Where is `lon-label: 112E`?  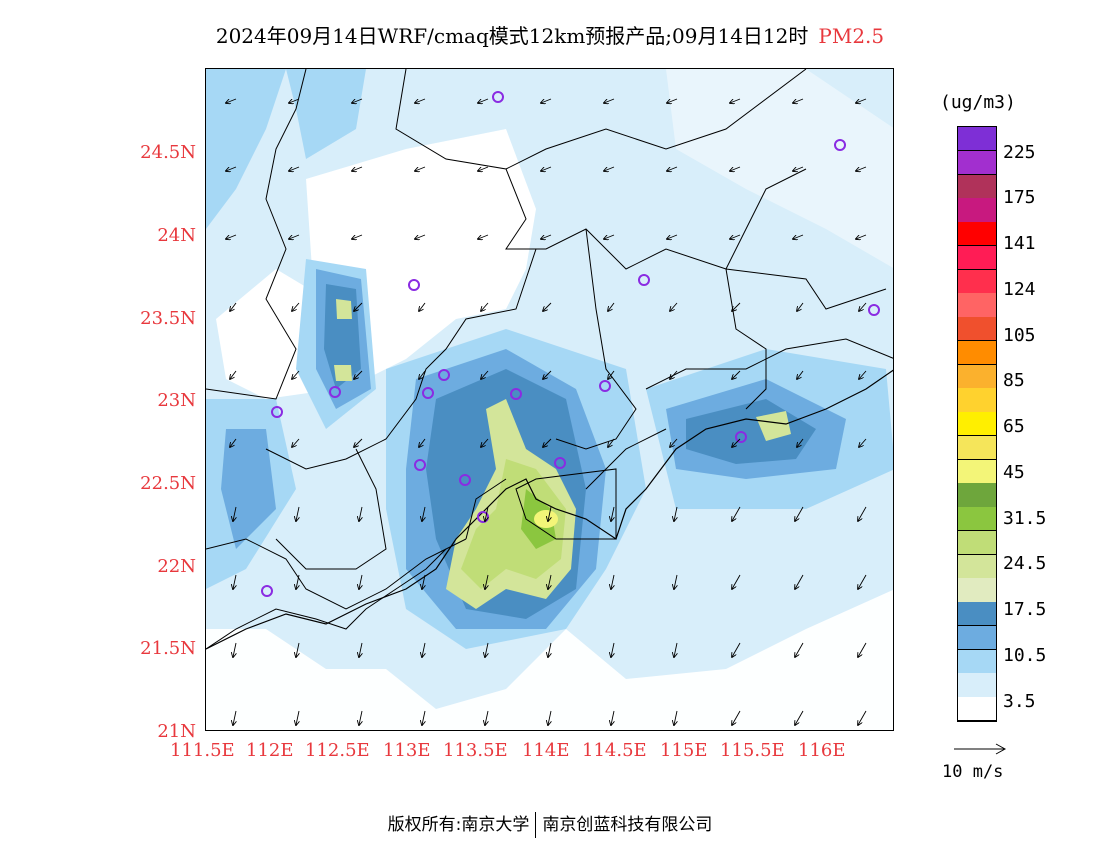
lon-label: 112E is located at coordinates (270, 750).